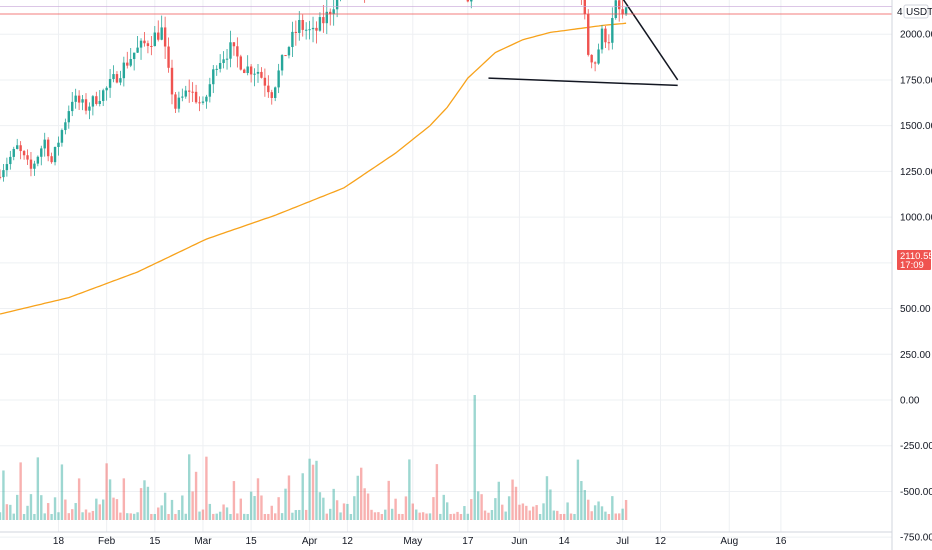 This screenshot has width=932, height=550. What do you see at coordinates (900, 12) in the screenshot?
I see `collapse-icon: 4` at bounding box center [900, 12].